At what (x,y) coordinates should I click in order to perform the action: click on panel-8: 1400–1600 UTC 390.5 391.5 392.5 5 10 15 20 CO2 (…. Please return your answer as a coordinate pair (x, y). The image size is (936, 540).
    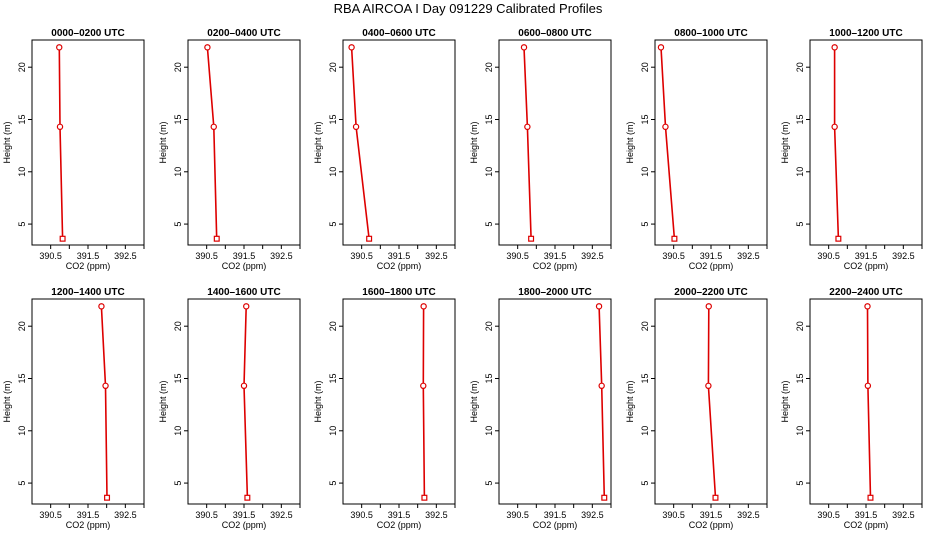
    Looking at the image, I should click on (229, 408).